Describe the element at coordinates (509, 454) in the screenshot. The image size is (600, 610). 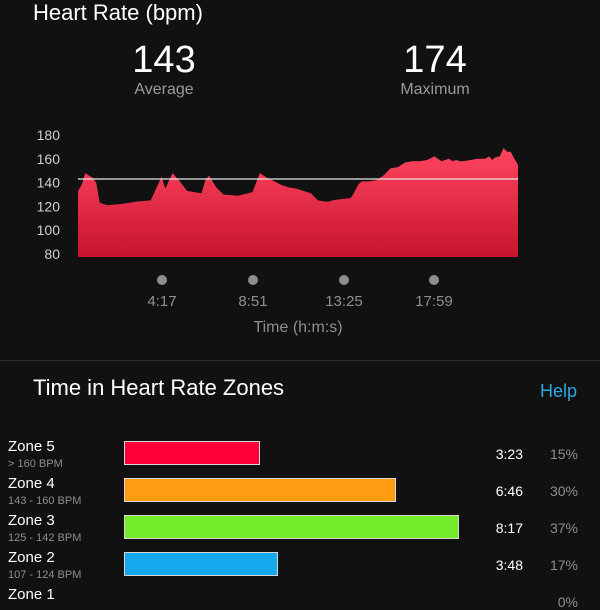
I see `zone-time: 3:23` at that location.